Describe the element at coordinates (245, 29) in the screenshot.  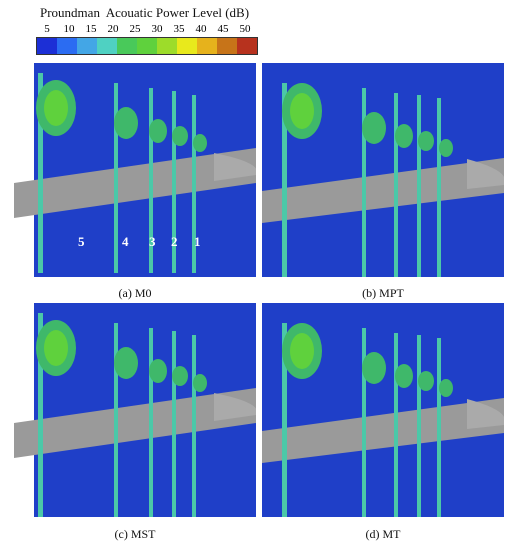
I see `legend-tick: 50` at that location.